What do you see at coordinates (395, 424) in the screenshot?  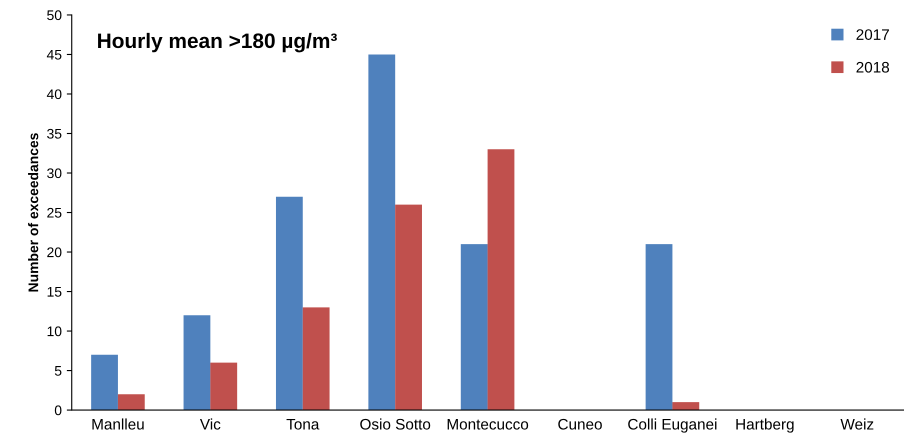 I see `x-tick-label: Osio Sotto` at bounding box center [395, 424].